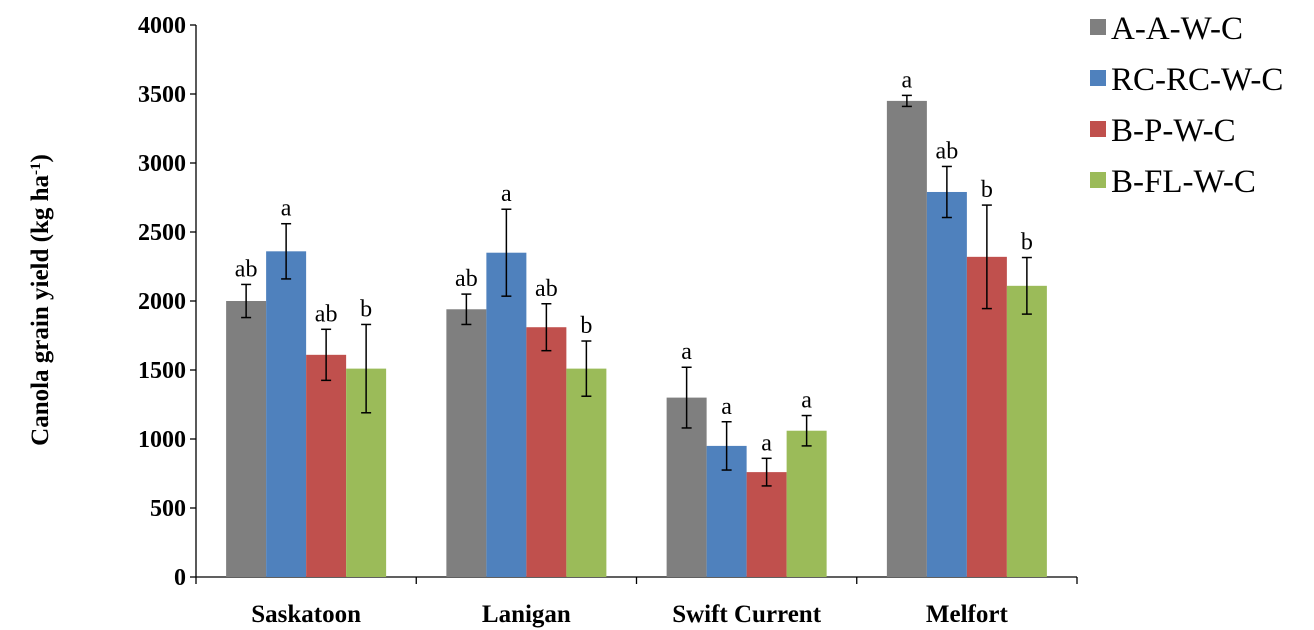  Describe the element at coordinates (1177, 29) in the screenshot. I see `legend-label: A-A-W-C` at that location.